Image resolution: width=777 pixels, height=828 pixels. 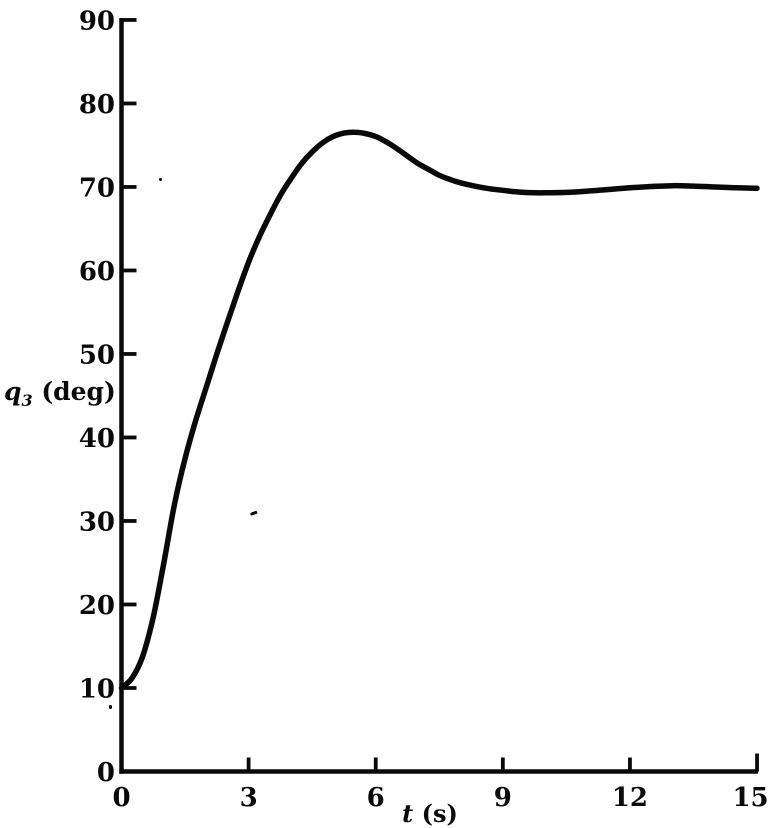 What do you see at coordinates (97, 606) in the screenshot?
I see `y-tick-label: 20` at bounding box center [97, 606].